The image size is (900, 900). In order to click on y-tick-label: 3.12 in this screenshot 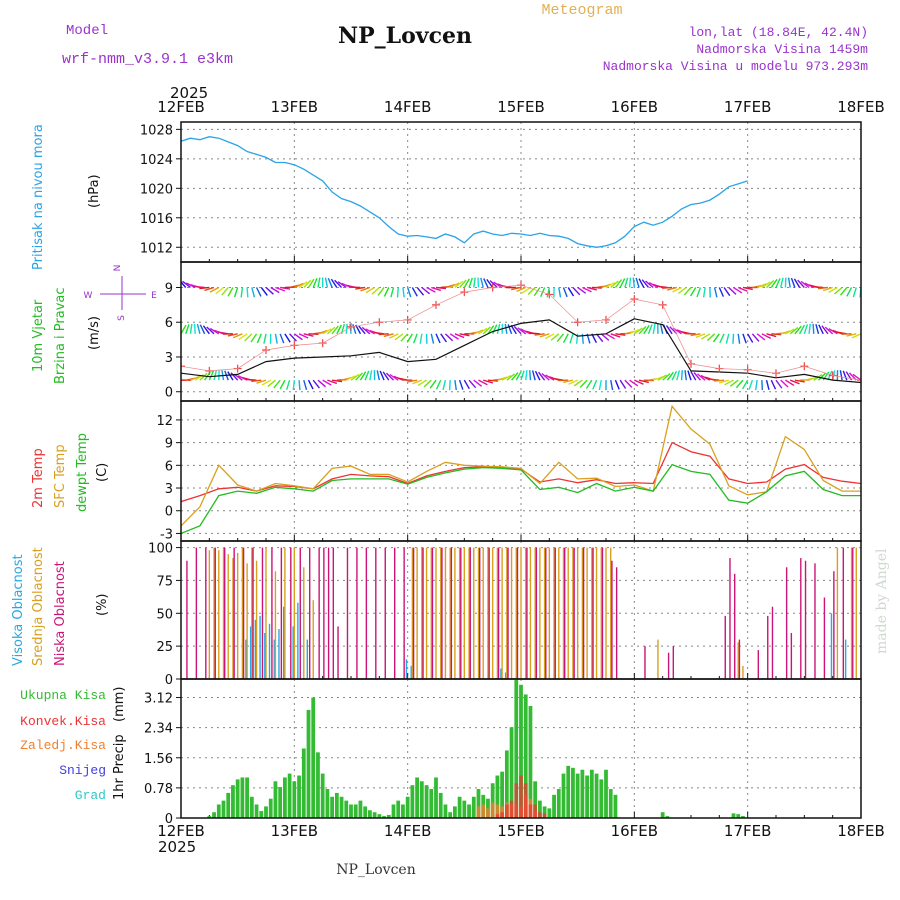, I will do `click(158, 699)`.